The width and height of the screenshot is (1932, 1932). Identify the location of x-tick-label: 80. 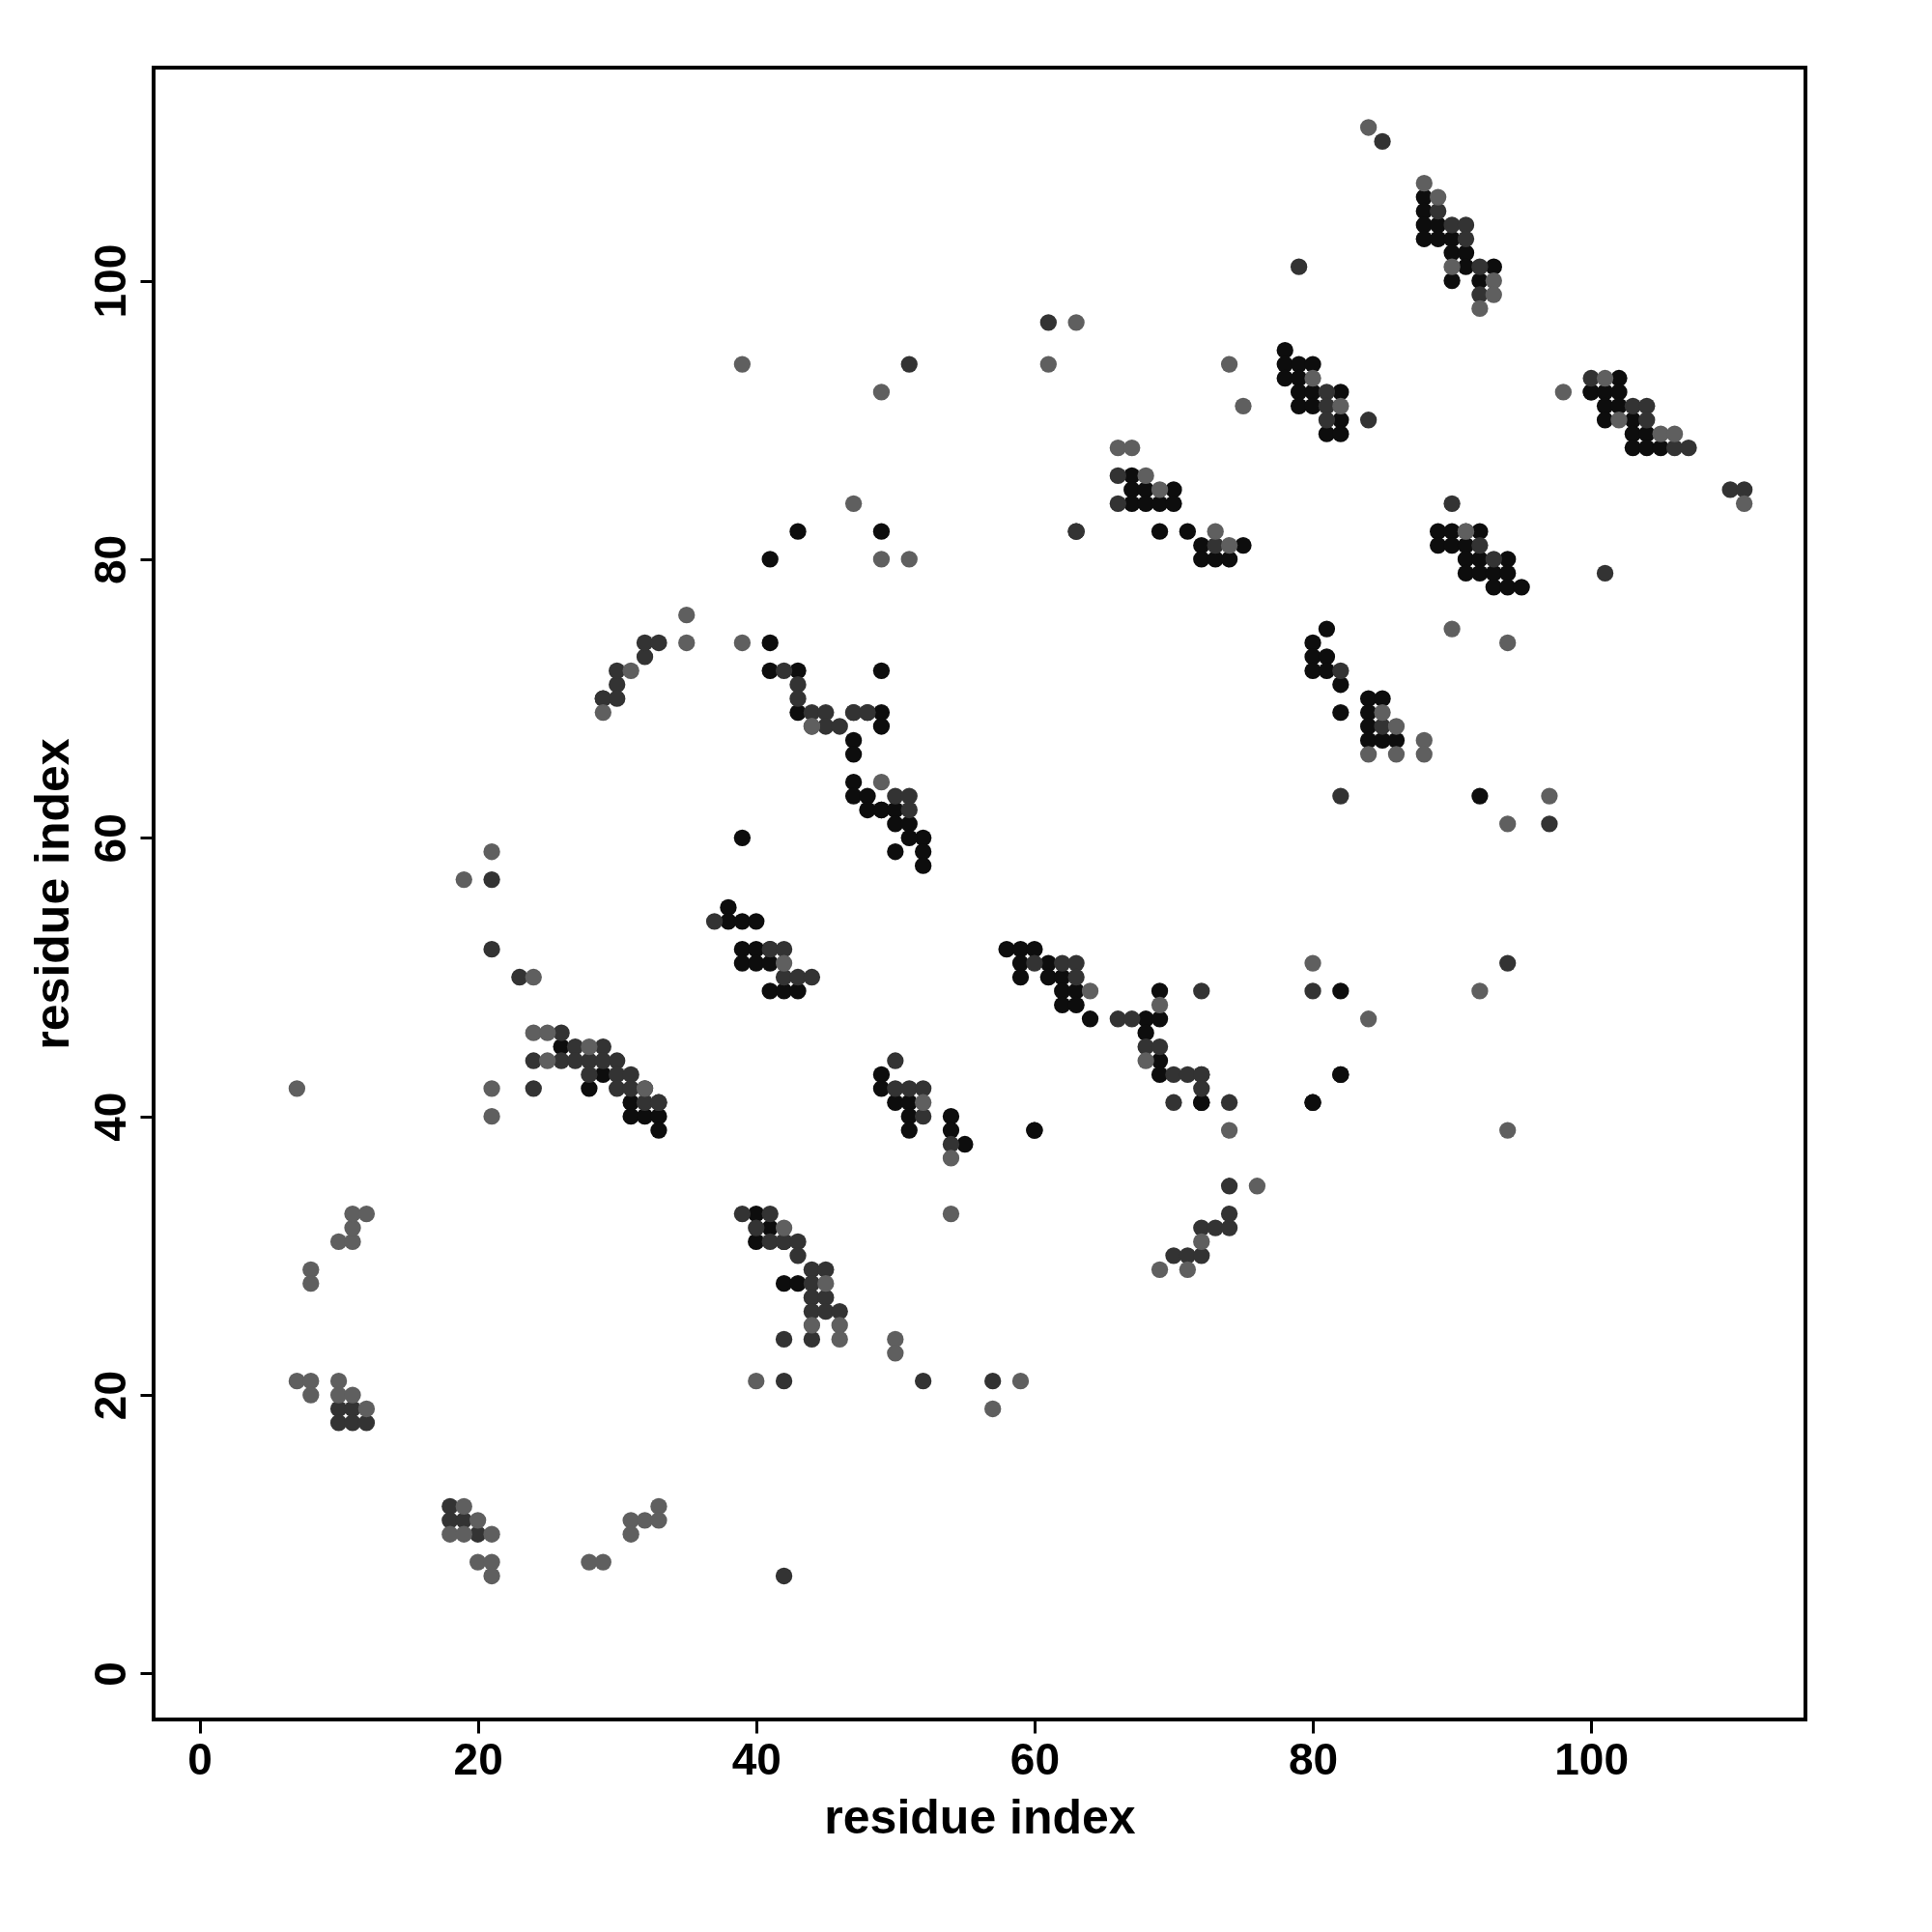
(1313, 1758).